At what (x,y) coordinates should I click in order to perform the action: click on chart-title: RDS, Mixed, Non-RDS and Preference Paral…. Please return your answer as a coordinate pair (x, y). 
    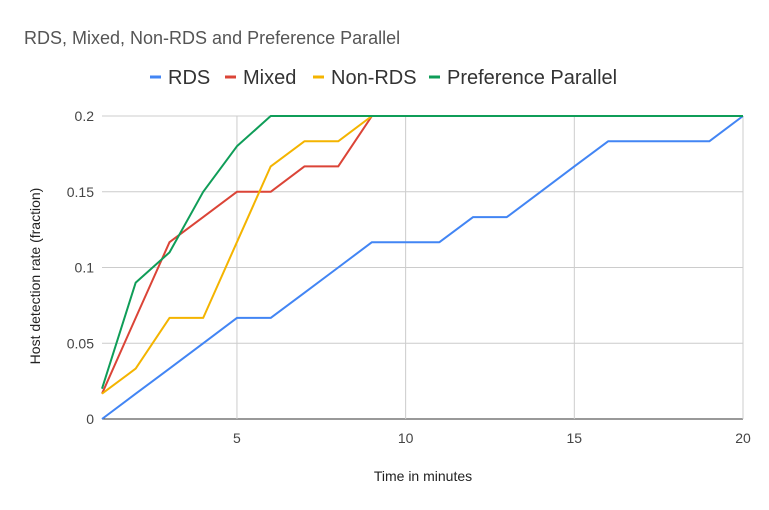
    Looking at the image, I should click on (212, 38).